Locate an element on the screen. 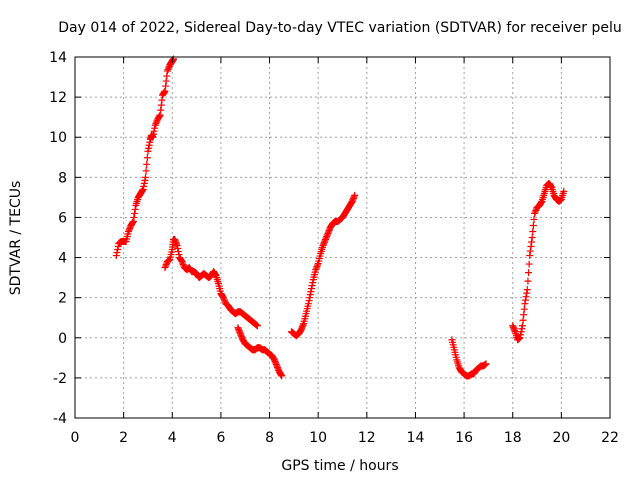 The width and height of the screenshot is (640, 485). y-tick-label: 6 is located at coordinates (62, 218).